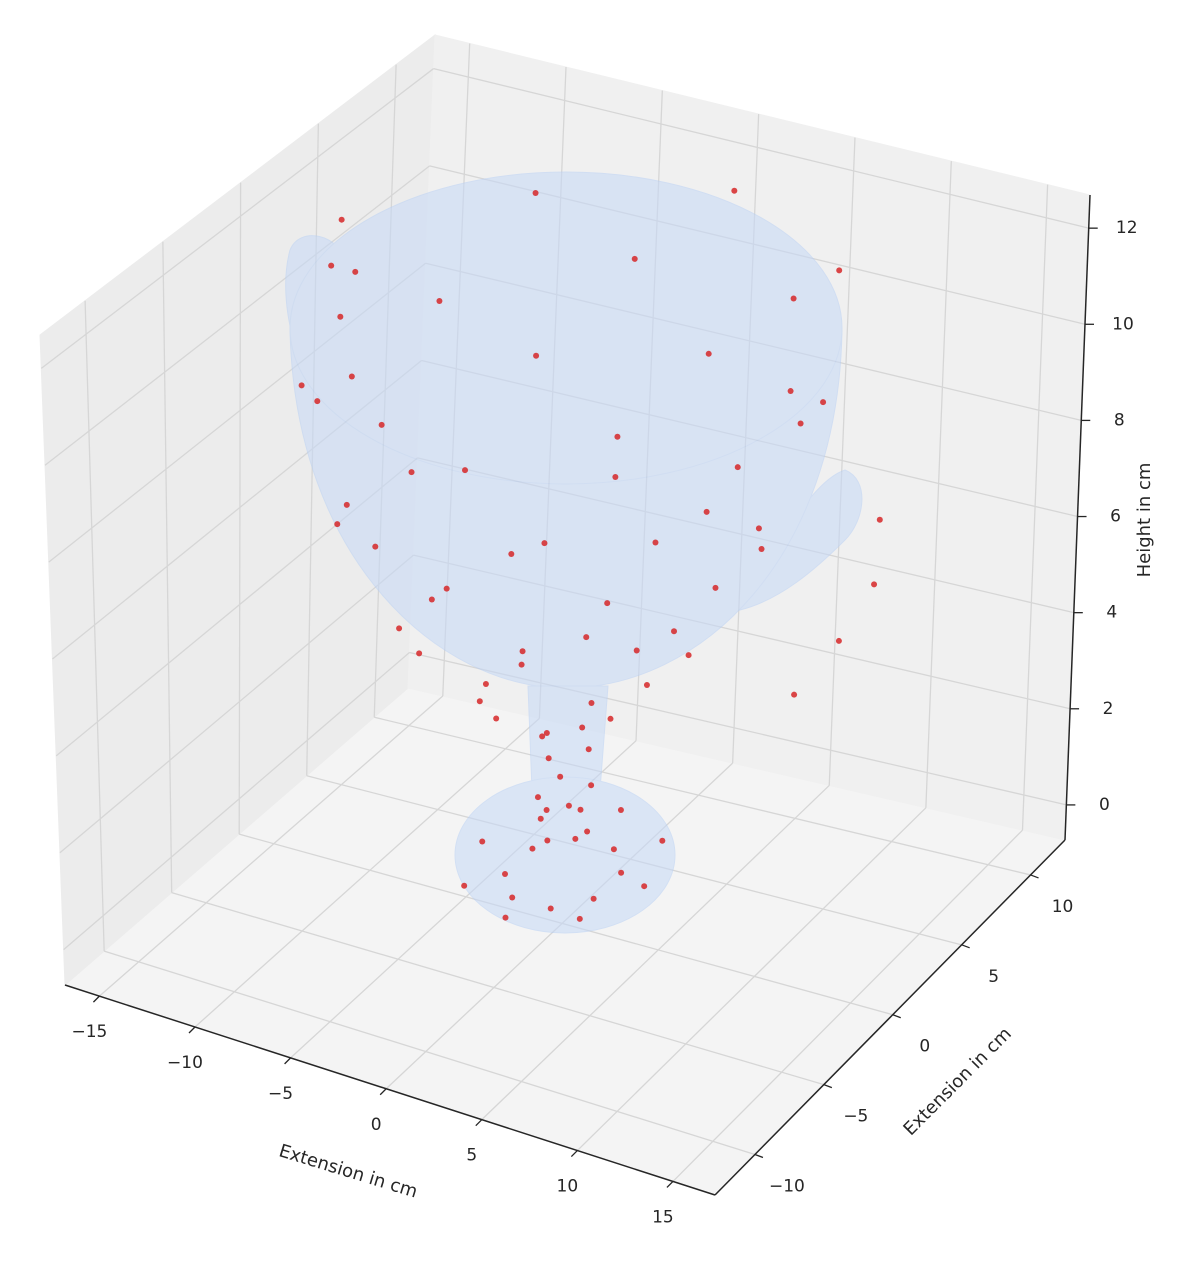 Image resolution: width=1200 pixels, height=1264 pixels. I want to click on z-axis-label: Height in cm, so click(1144, 520).